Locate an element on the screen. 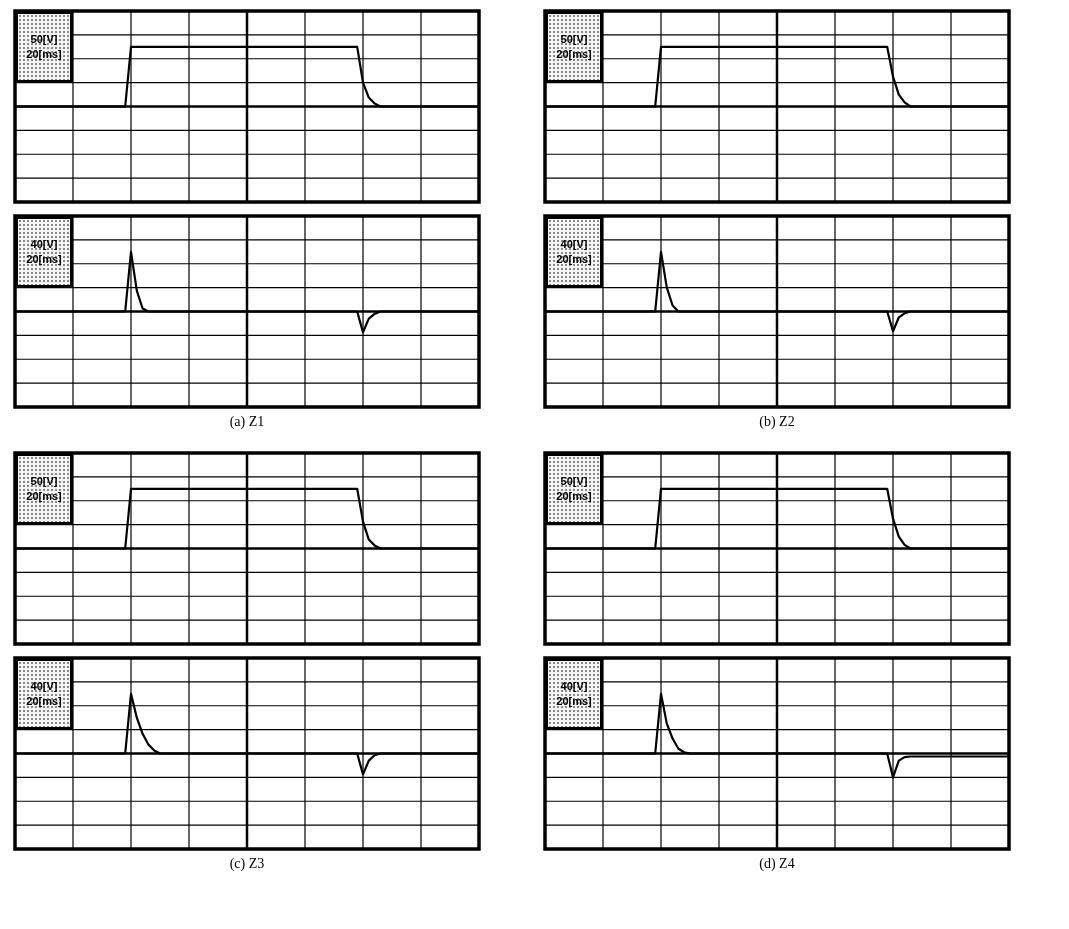  text: (c) Z3 is located at coordinates (247, 864).